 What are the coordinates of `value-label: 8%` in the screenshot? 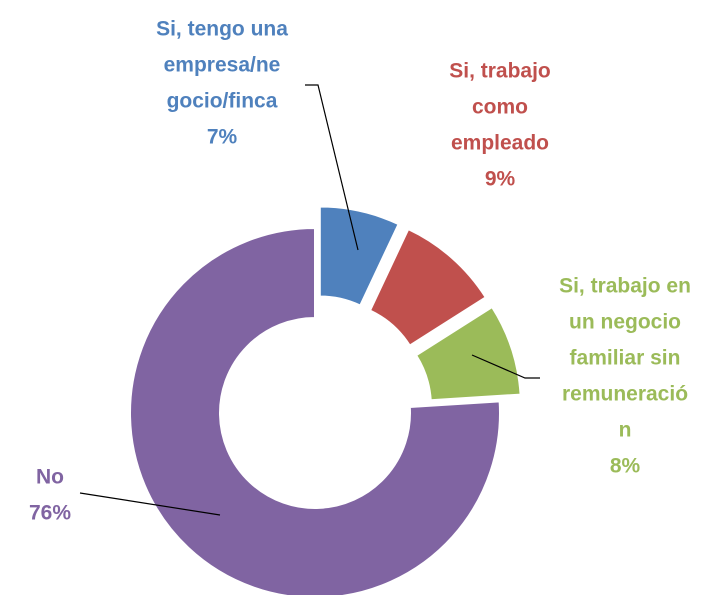 It's located at (625, 466).